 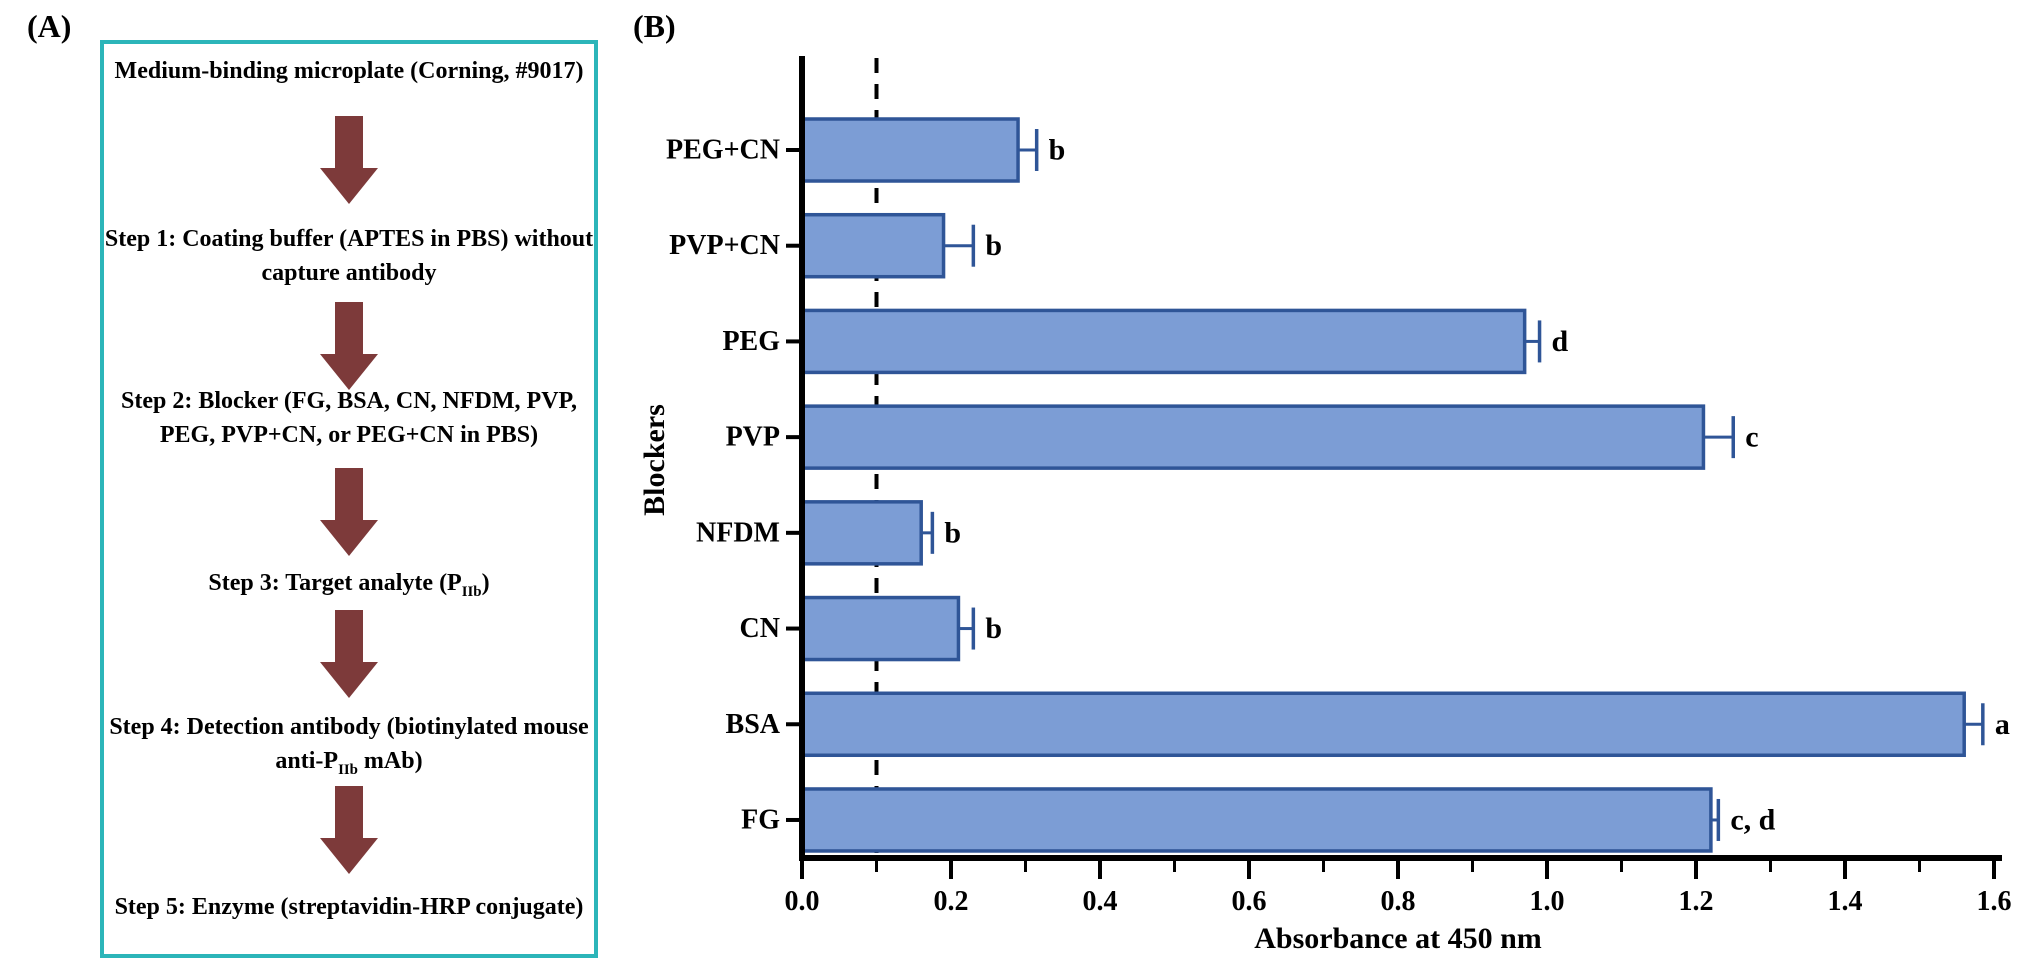 I want to click on x-axis, so click(x=1400, y=858).